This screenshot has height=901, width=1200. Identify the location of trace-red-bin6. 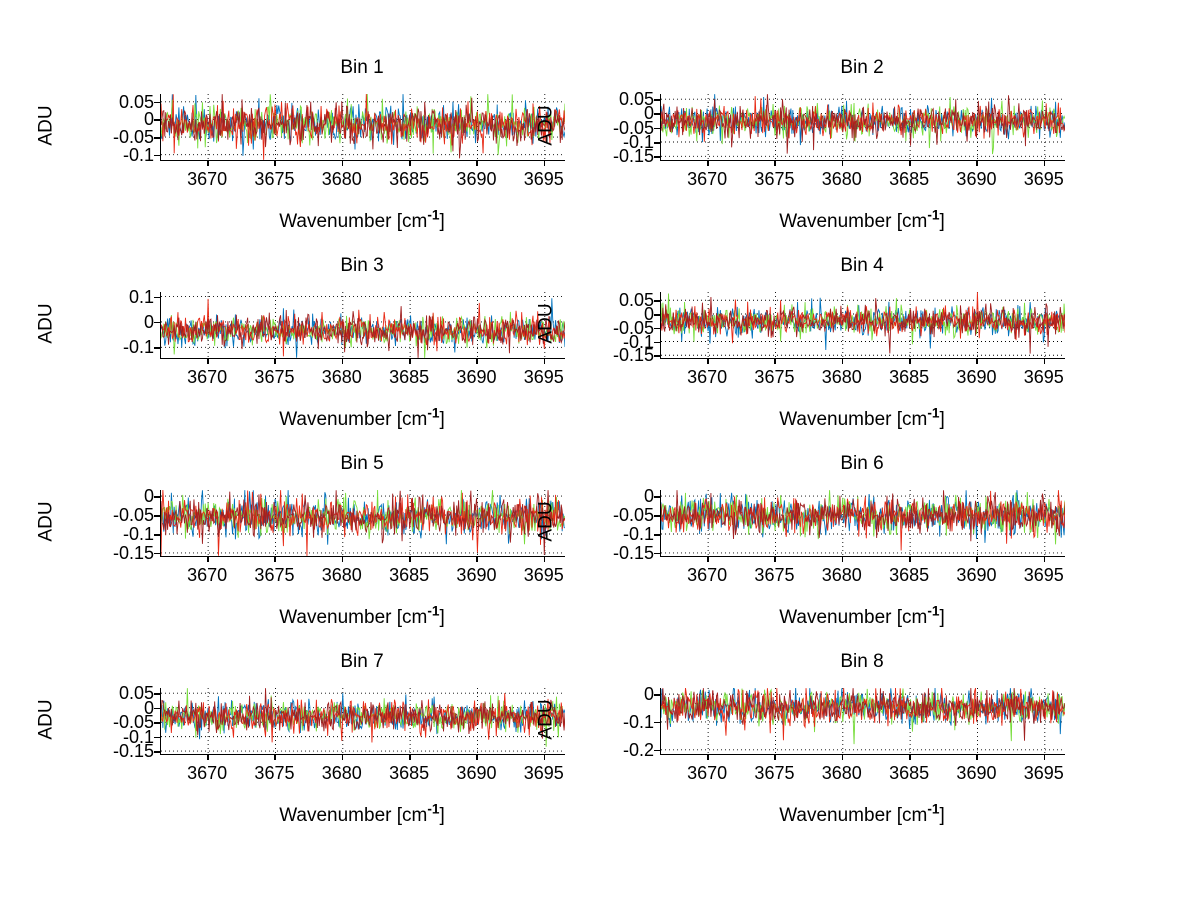
(863, 520).